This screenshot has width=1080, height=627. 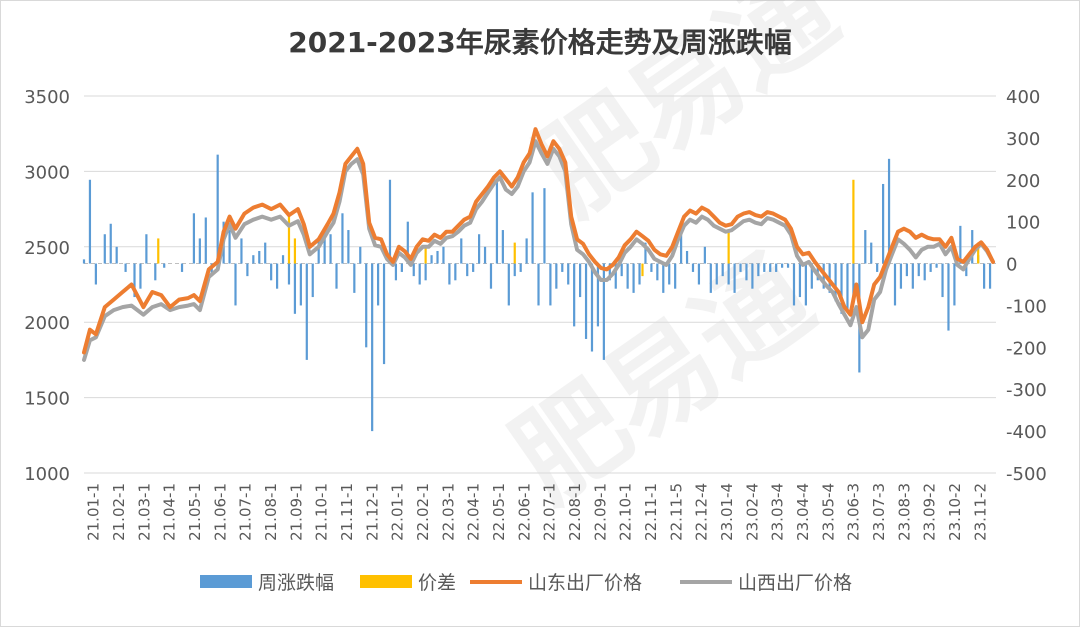 What do you see at coordinates (524, 512) in the screenshot?
I see `x-tick-label: 22.06-1` at bounding box center [524, 512].